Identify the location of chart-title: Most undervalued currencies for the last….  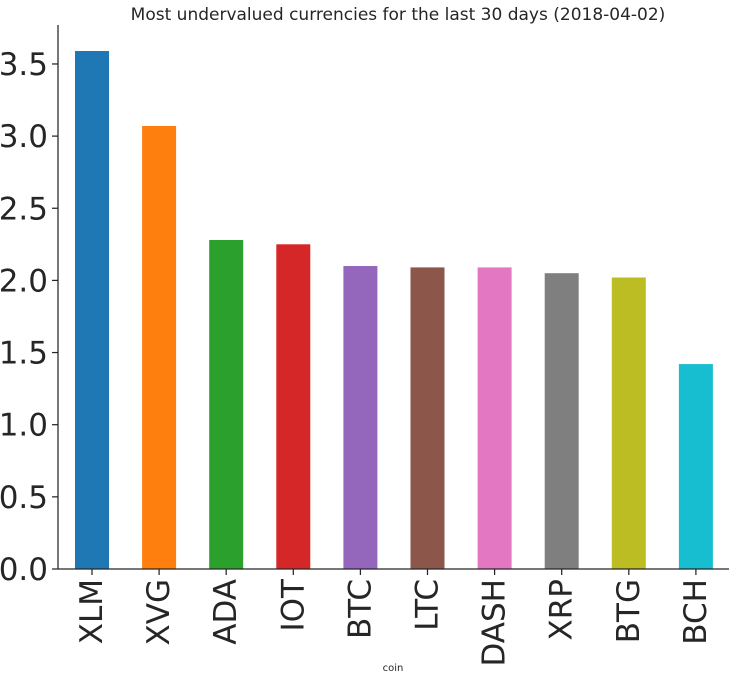
(398, 15).